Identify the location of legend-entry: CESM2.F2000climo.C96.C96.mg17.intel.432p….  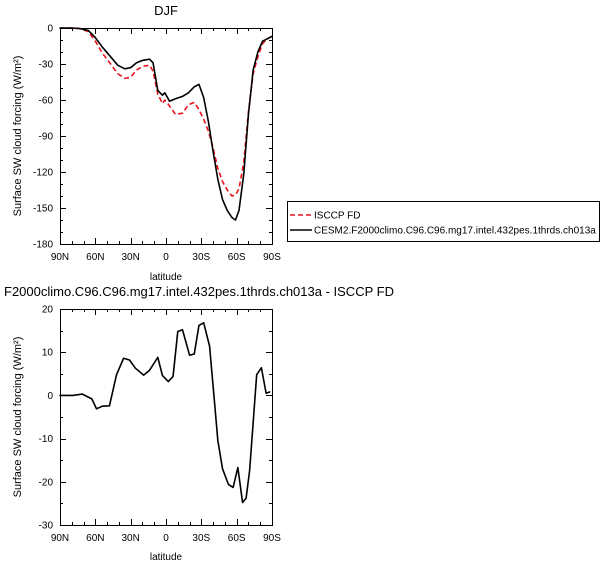
(443, 231).